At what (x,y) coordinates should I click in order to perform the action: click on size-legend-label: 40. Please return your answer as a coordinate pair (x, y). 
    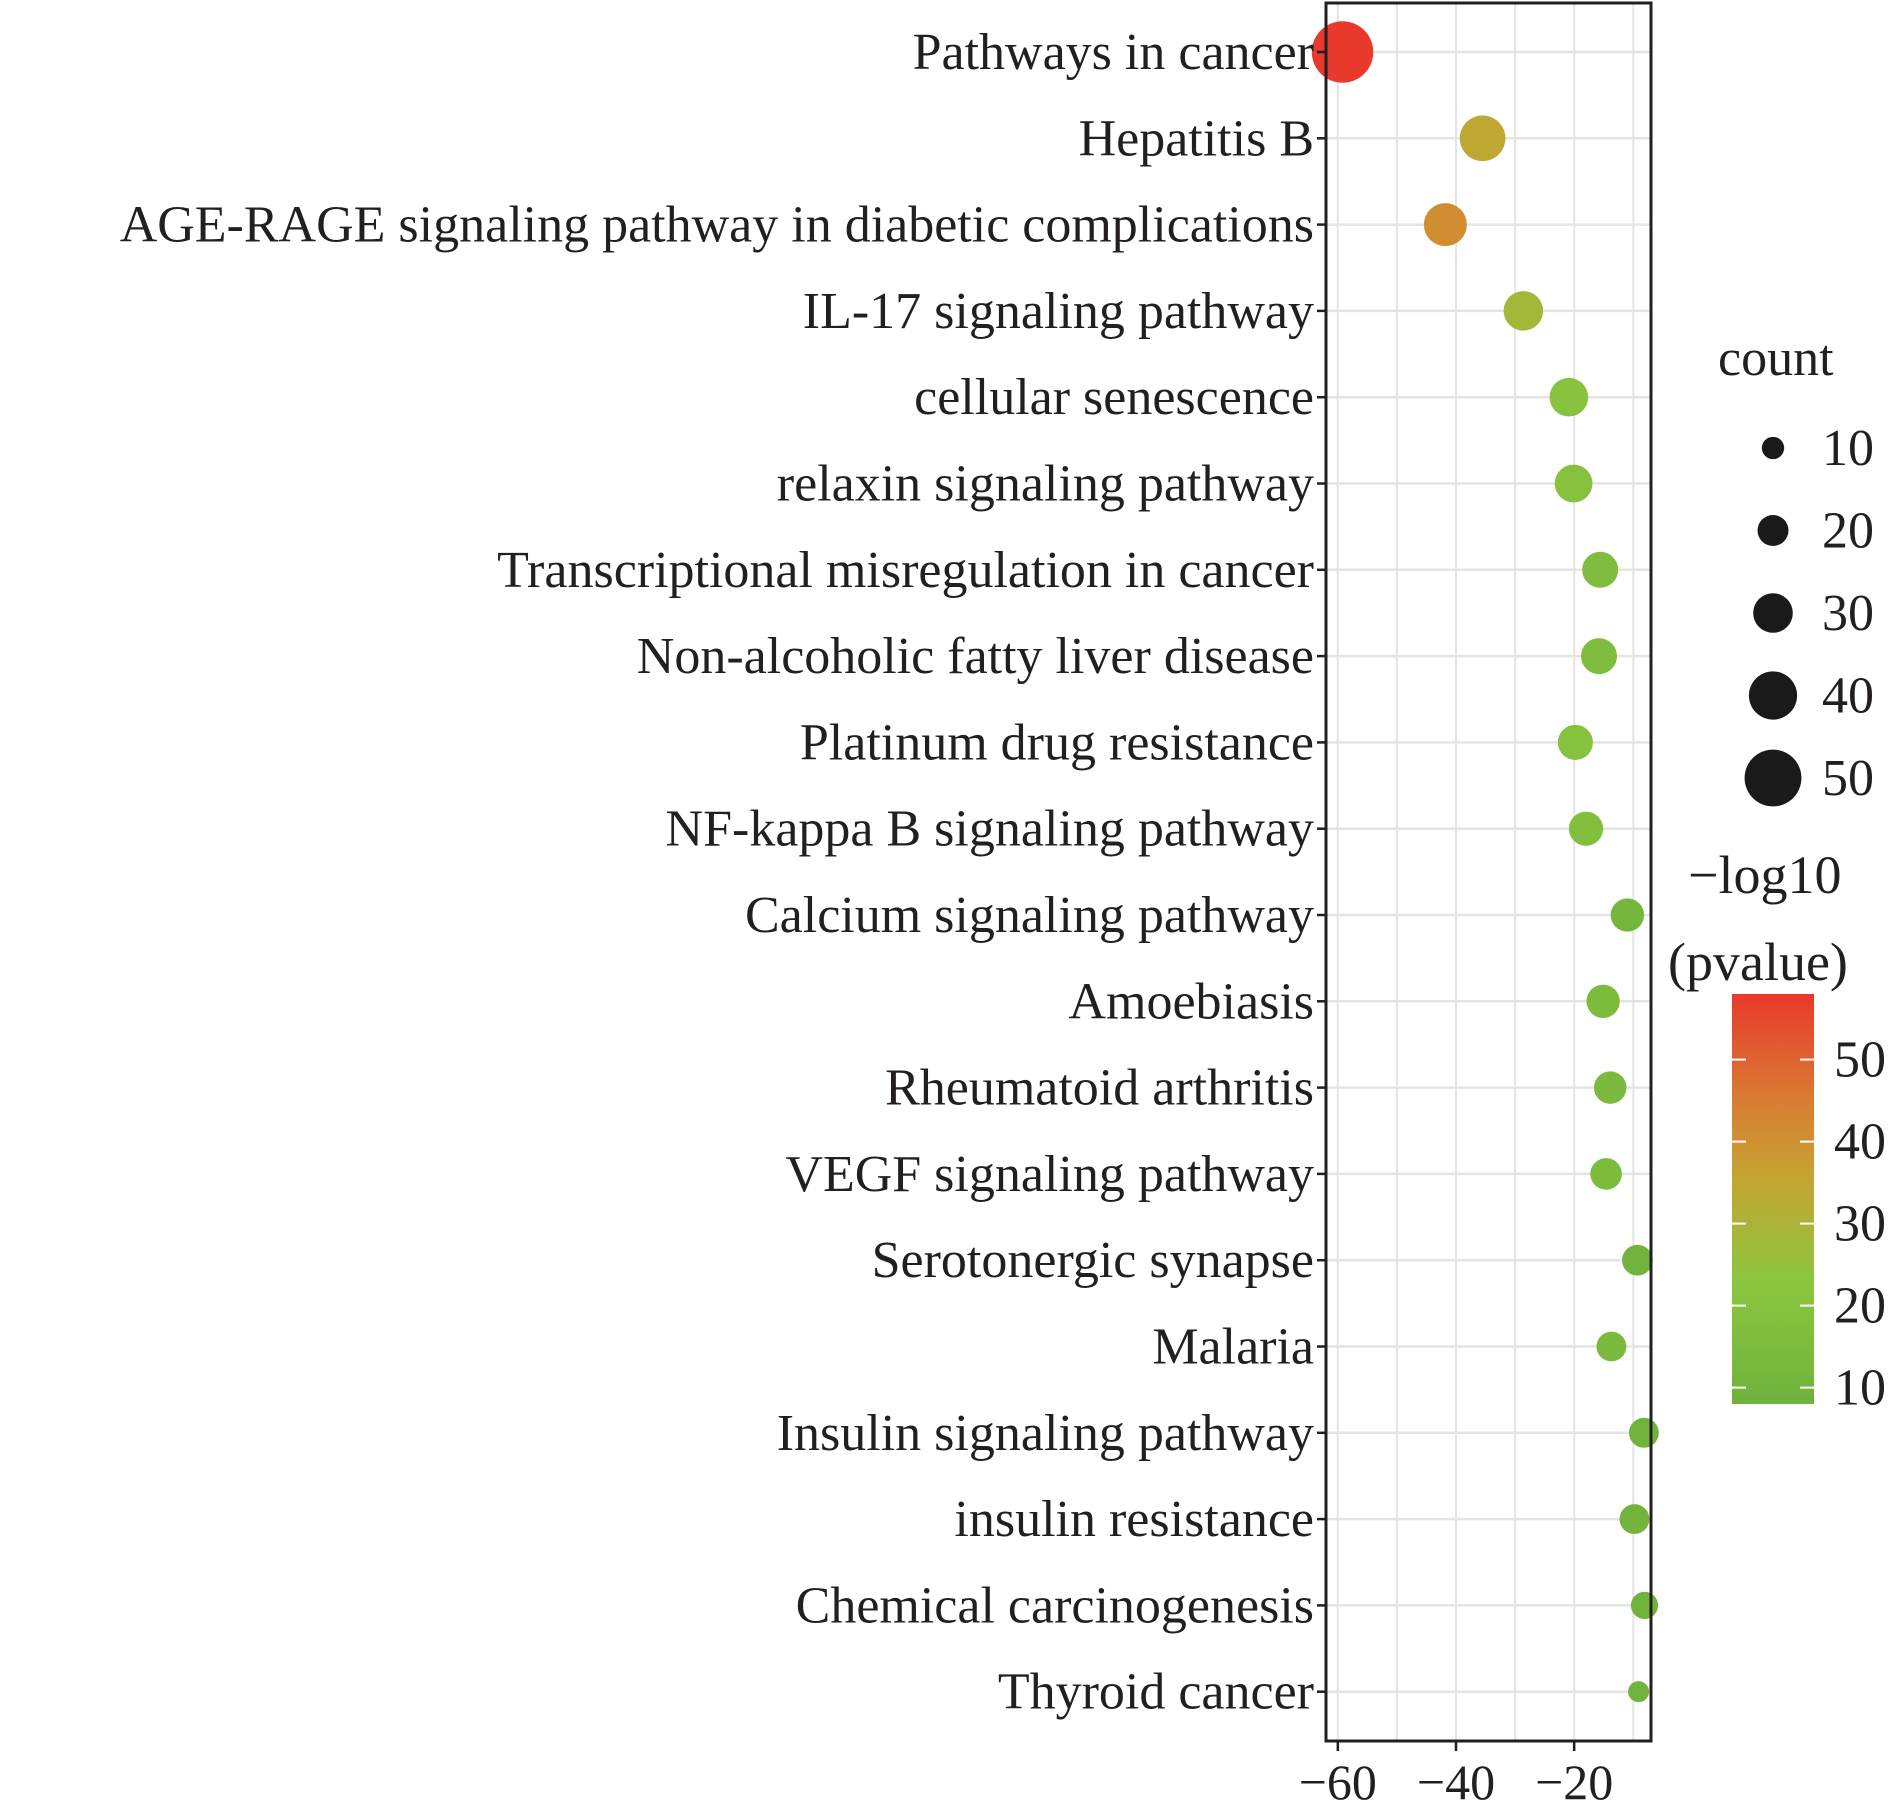
    Looking at the image, I should click on (1848, 696).